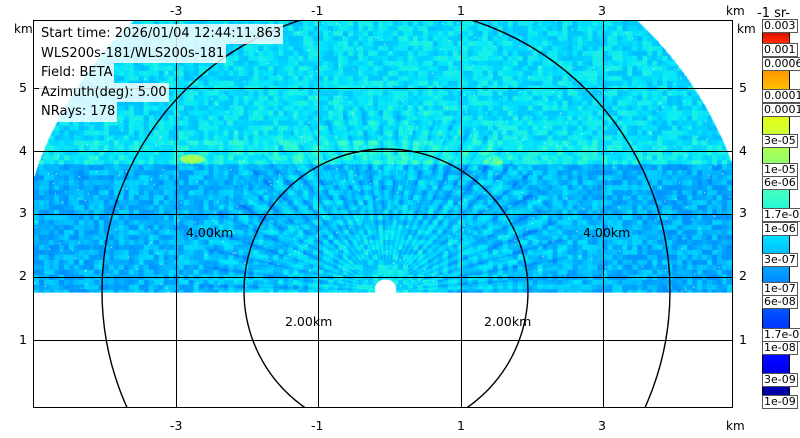 The width and height of the screenshot is (800, 438). What do you see at coordinates (383, 88) in the screenshot?
I see `gridline-y-5km` at bounding box center [383, 88].